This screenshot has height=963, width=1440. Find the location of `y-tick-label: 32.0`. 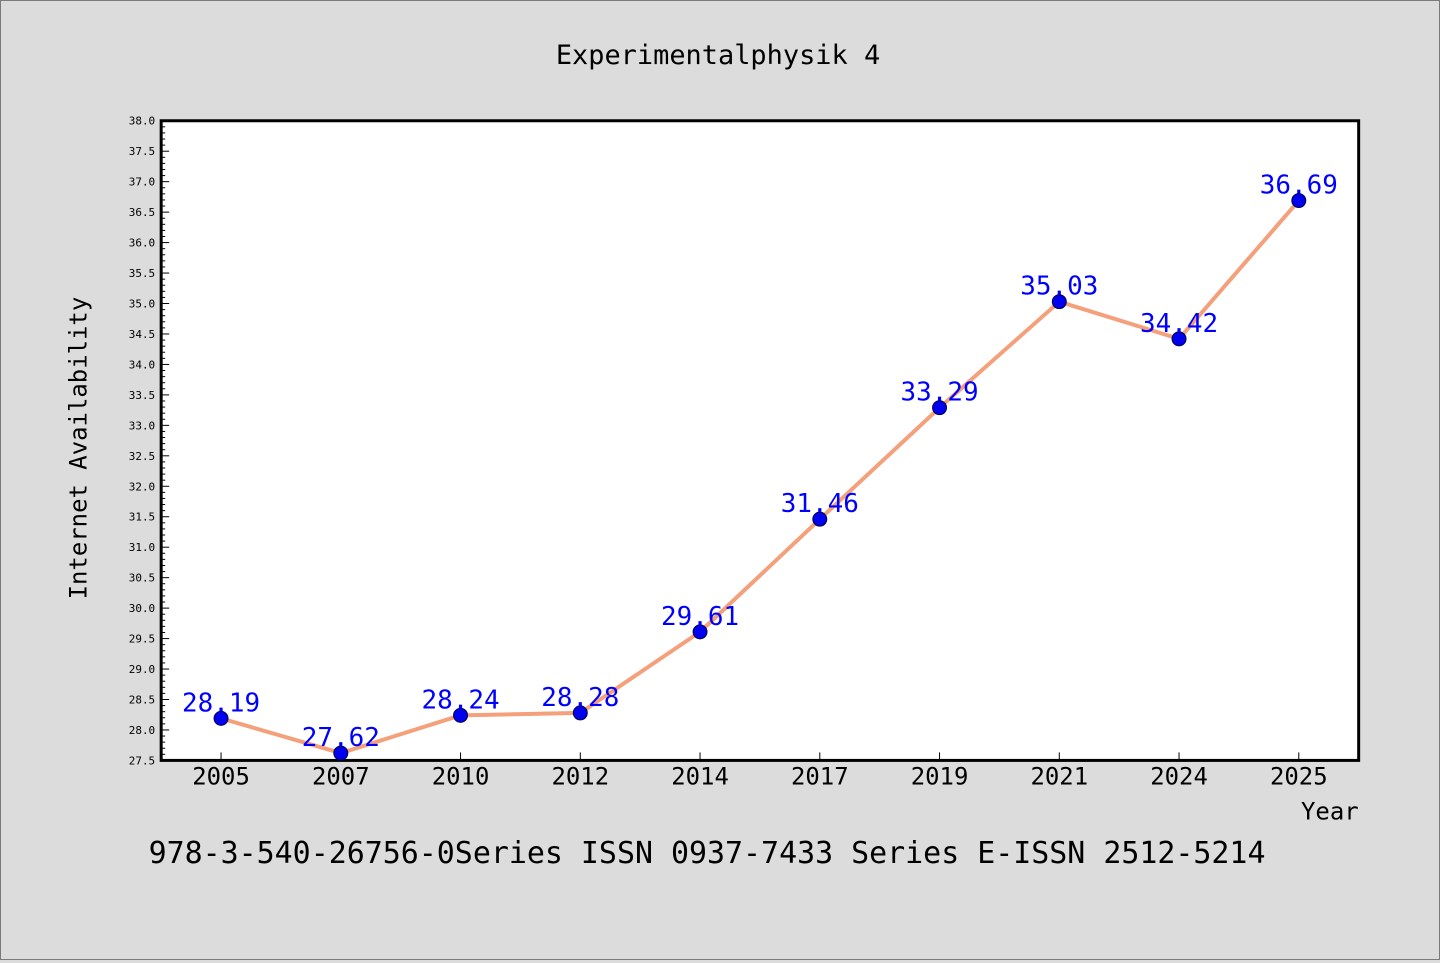

y-tick-label: 32.0 is located at coordinates (142, 486).